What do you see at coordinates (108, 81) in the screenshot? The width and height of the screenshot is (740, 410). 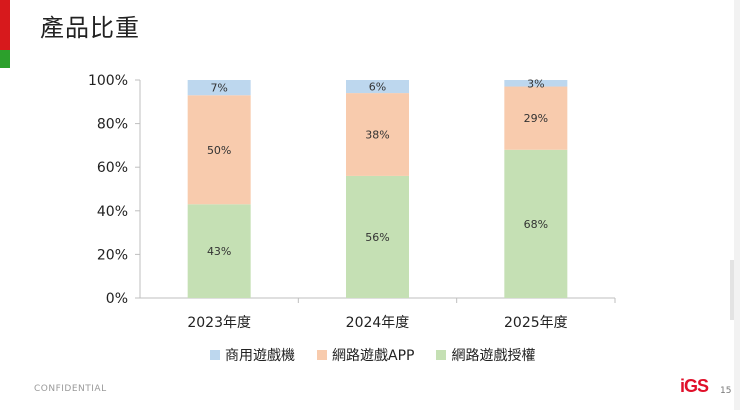 I see `y-tick-label: 100%` at bounding box center [108, 81].